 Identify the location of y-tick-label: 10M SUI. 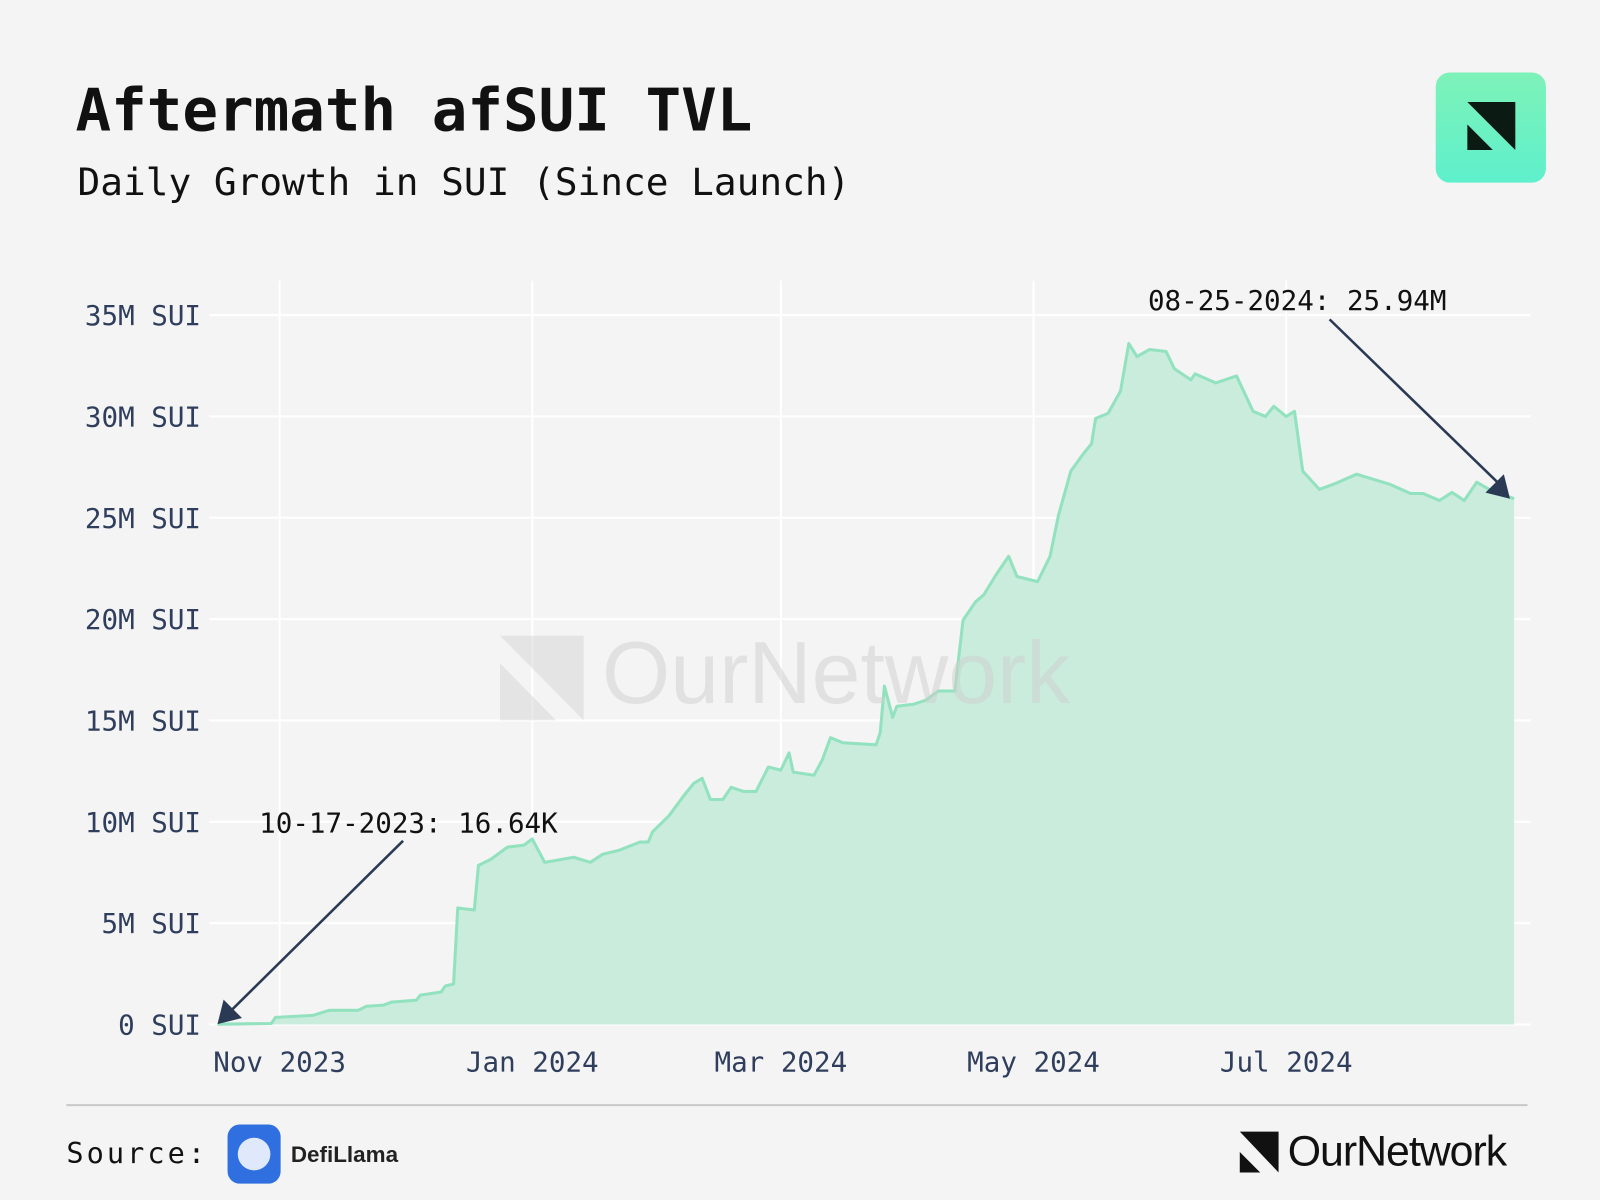
(143, 823).